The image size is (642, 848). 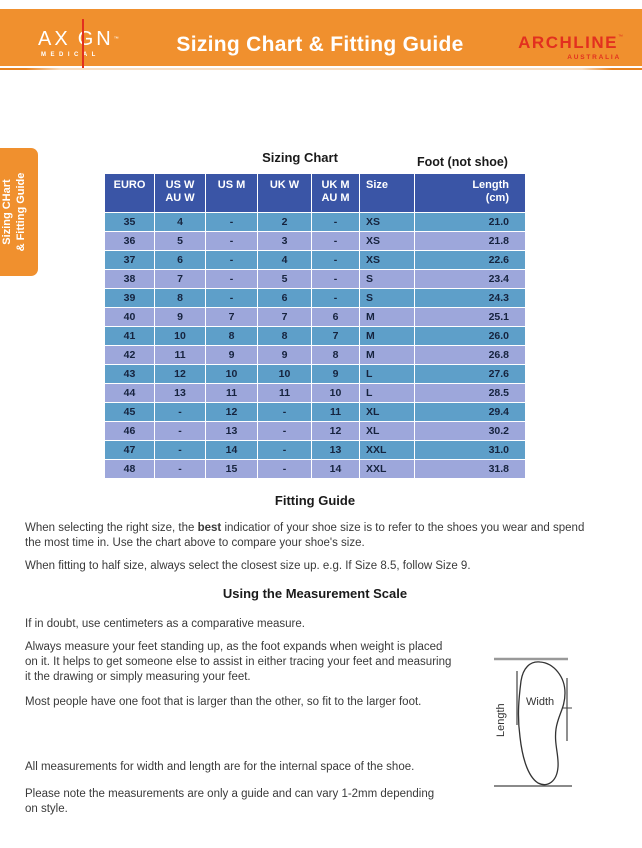 I want to click on column-header: UK M AU M, so click(x=336, y=193).